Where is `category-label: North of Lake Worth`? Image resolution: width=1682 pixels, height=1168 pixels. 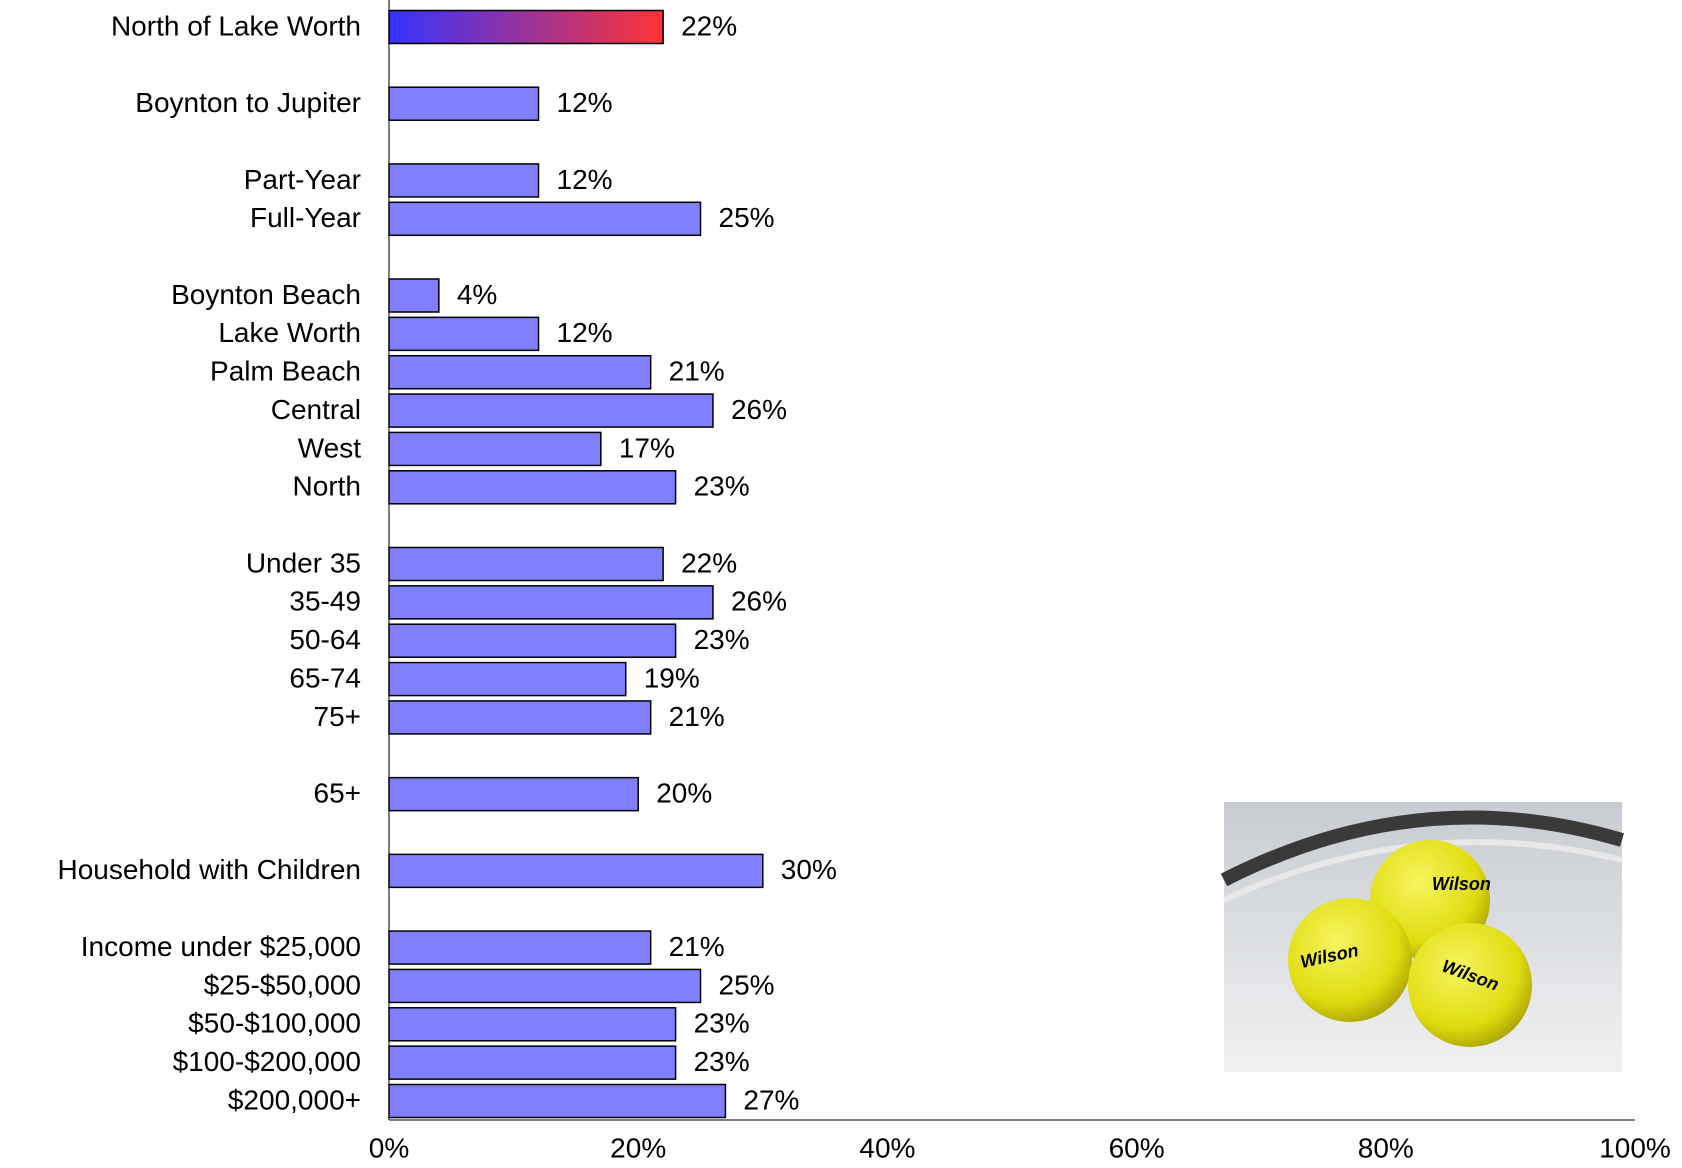 category-label: North of Lake Worth is located at coordinates (236, 25).